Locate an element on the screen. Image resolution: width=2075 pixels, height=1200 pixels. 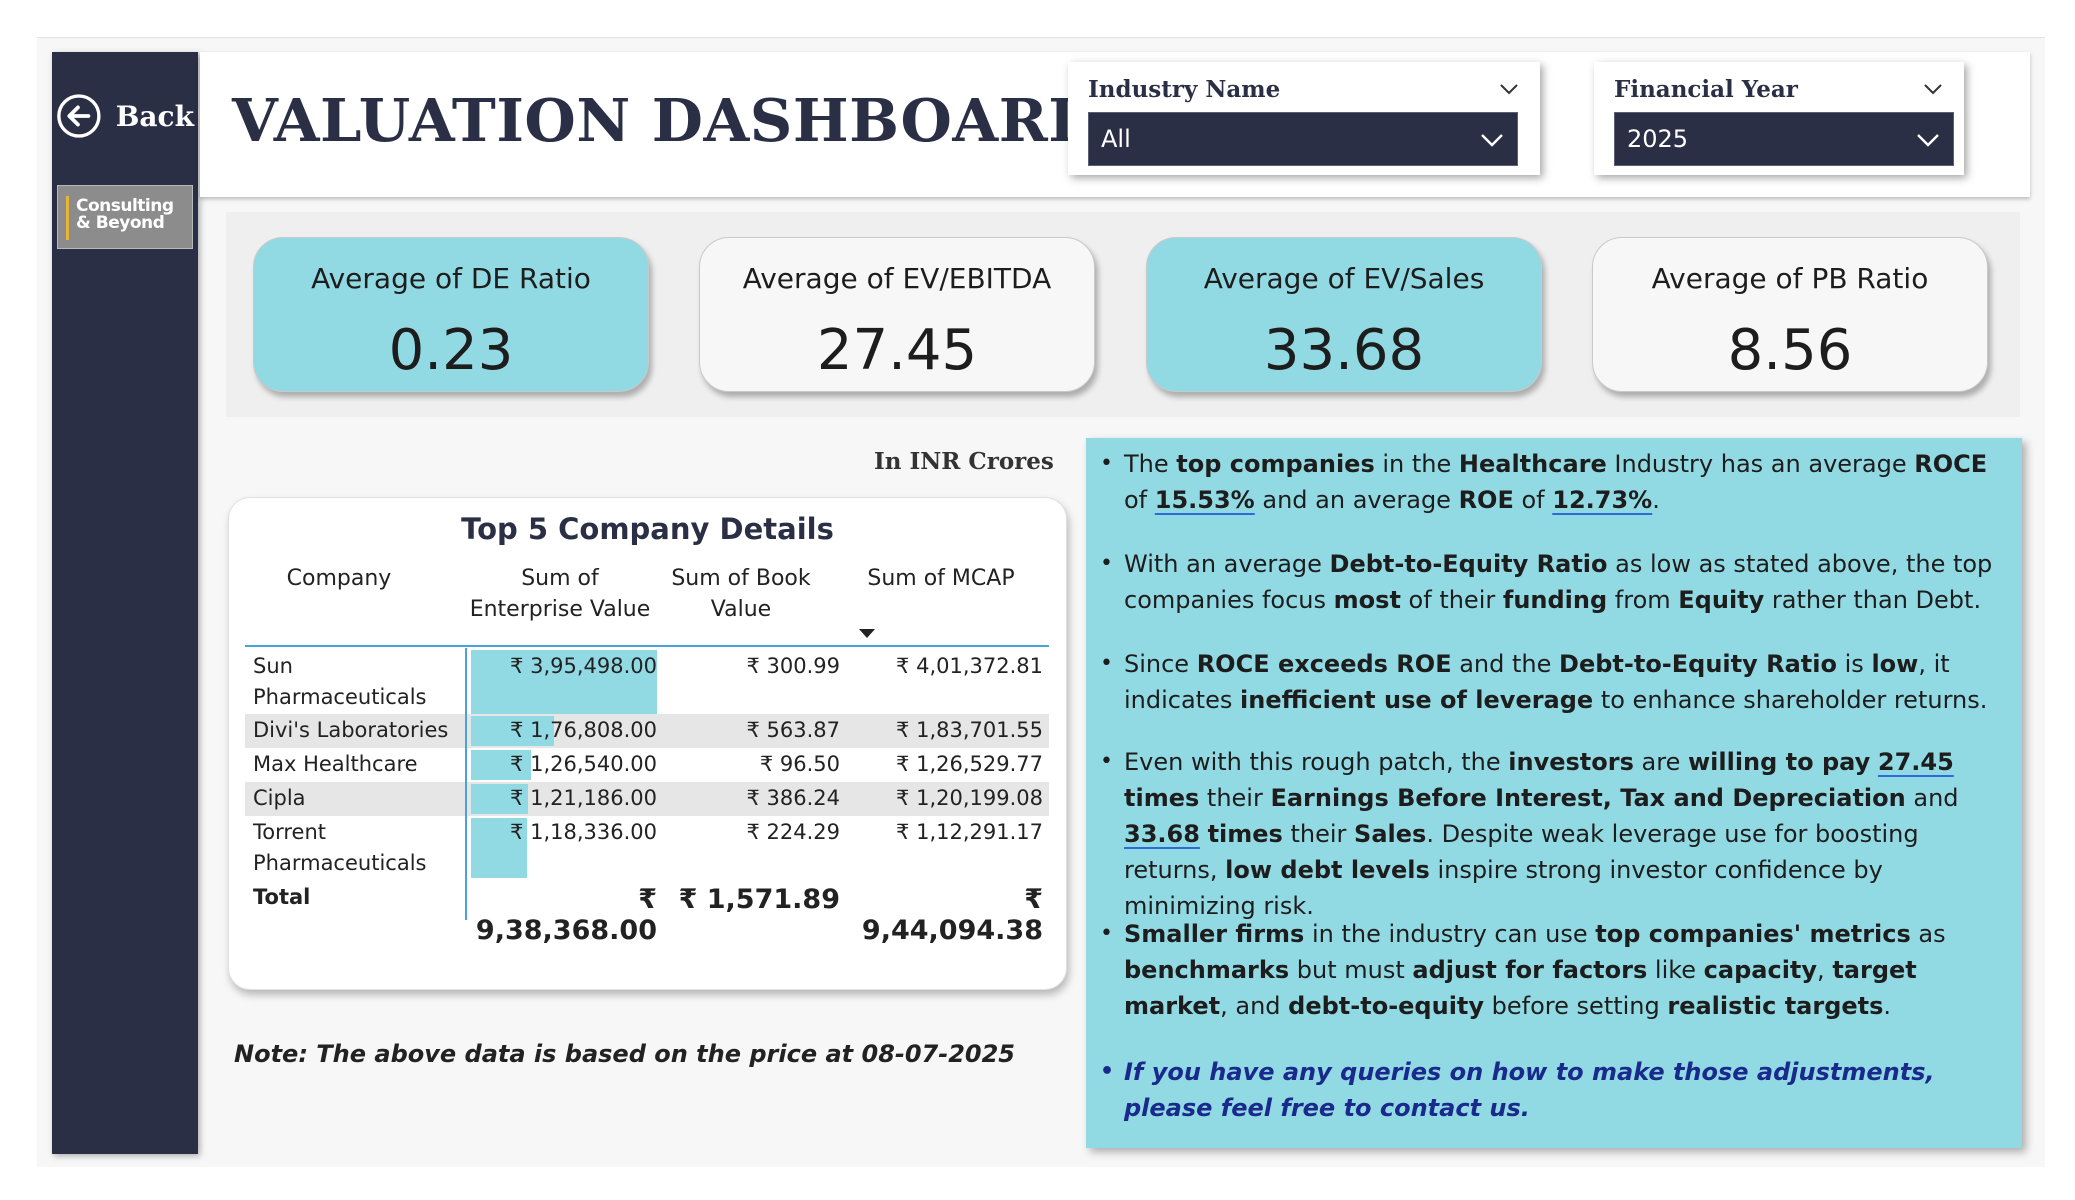
company-logo: Consulting & Beyond is located at coordinates (125, 217).